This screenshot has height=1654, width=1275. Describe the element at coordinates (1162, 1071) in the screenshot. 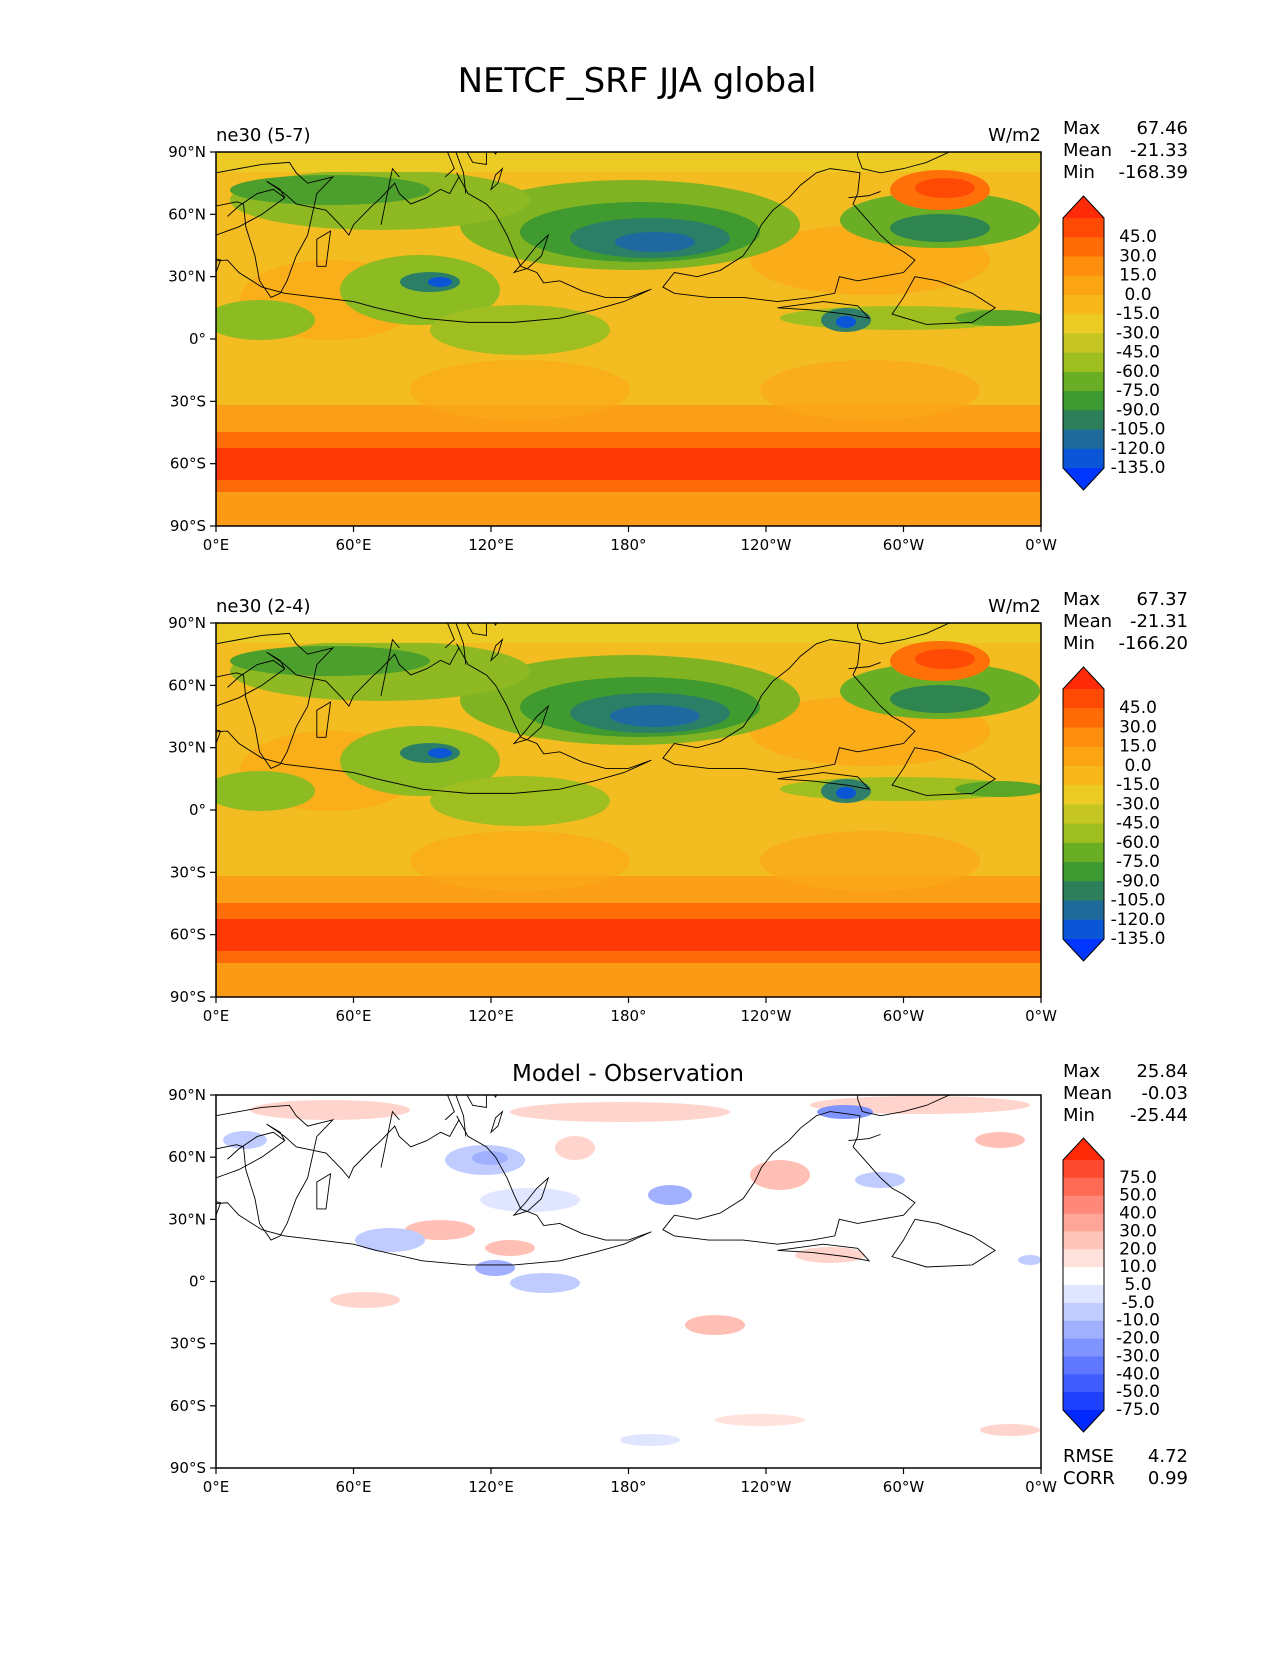

I see `stat-max-value: 25.84` at that location.